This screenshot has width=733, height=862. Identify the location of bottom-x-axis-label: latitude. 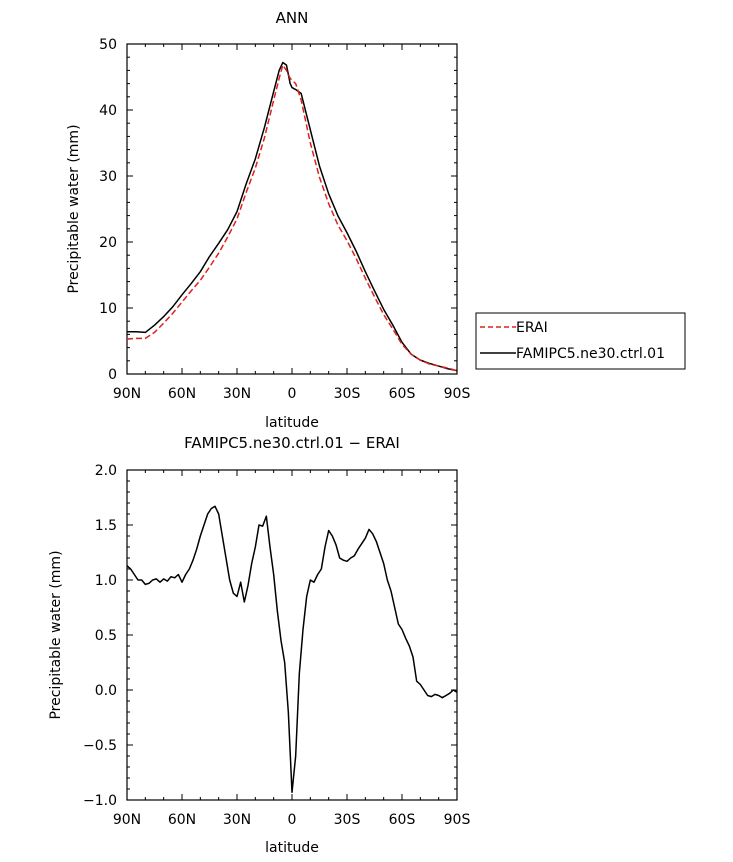
(292, 848).